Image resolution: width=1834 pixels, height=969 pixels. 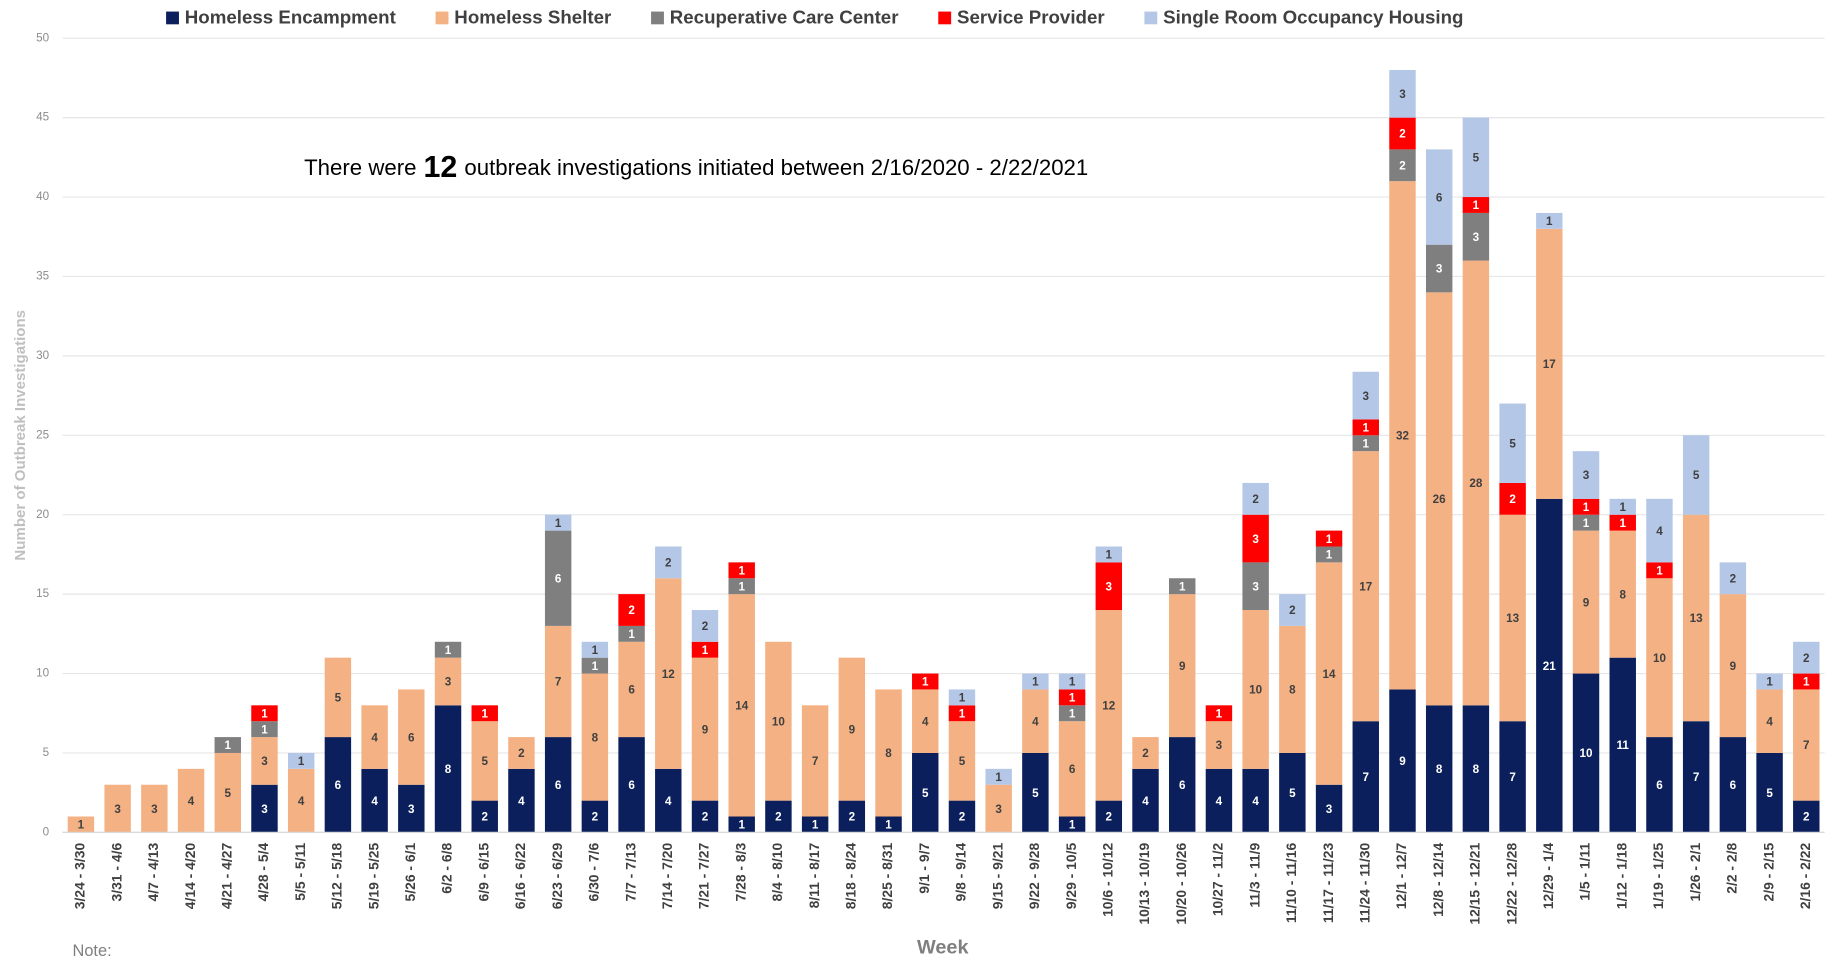 What do you see at coordinates (43, 196) in the screenshot?
I see `y-tick-label: 40` at bounding box center [43, 196].